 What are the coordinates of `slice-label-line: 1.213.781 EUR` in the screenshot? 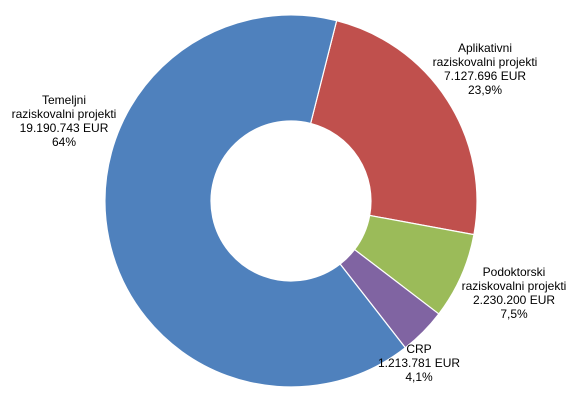 It's located at (419, 363).